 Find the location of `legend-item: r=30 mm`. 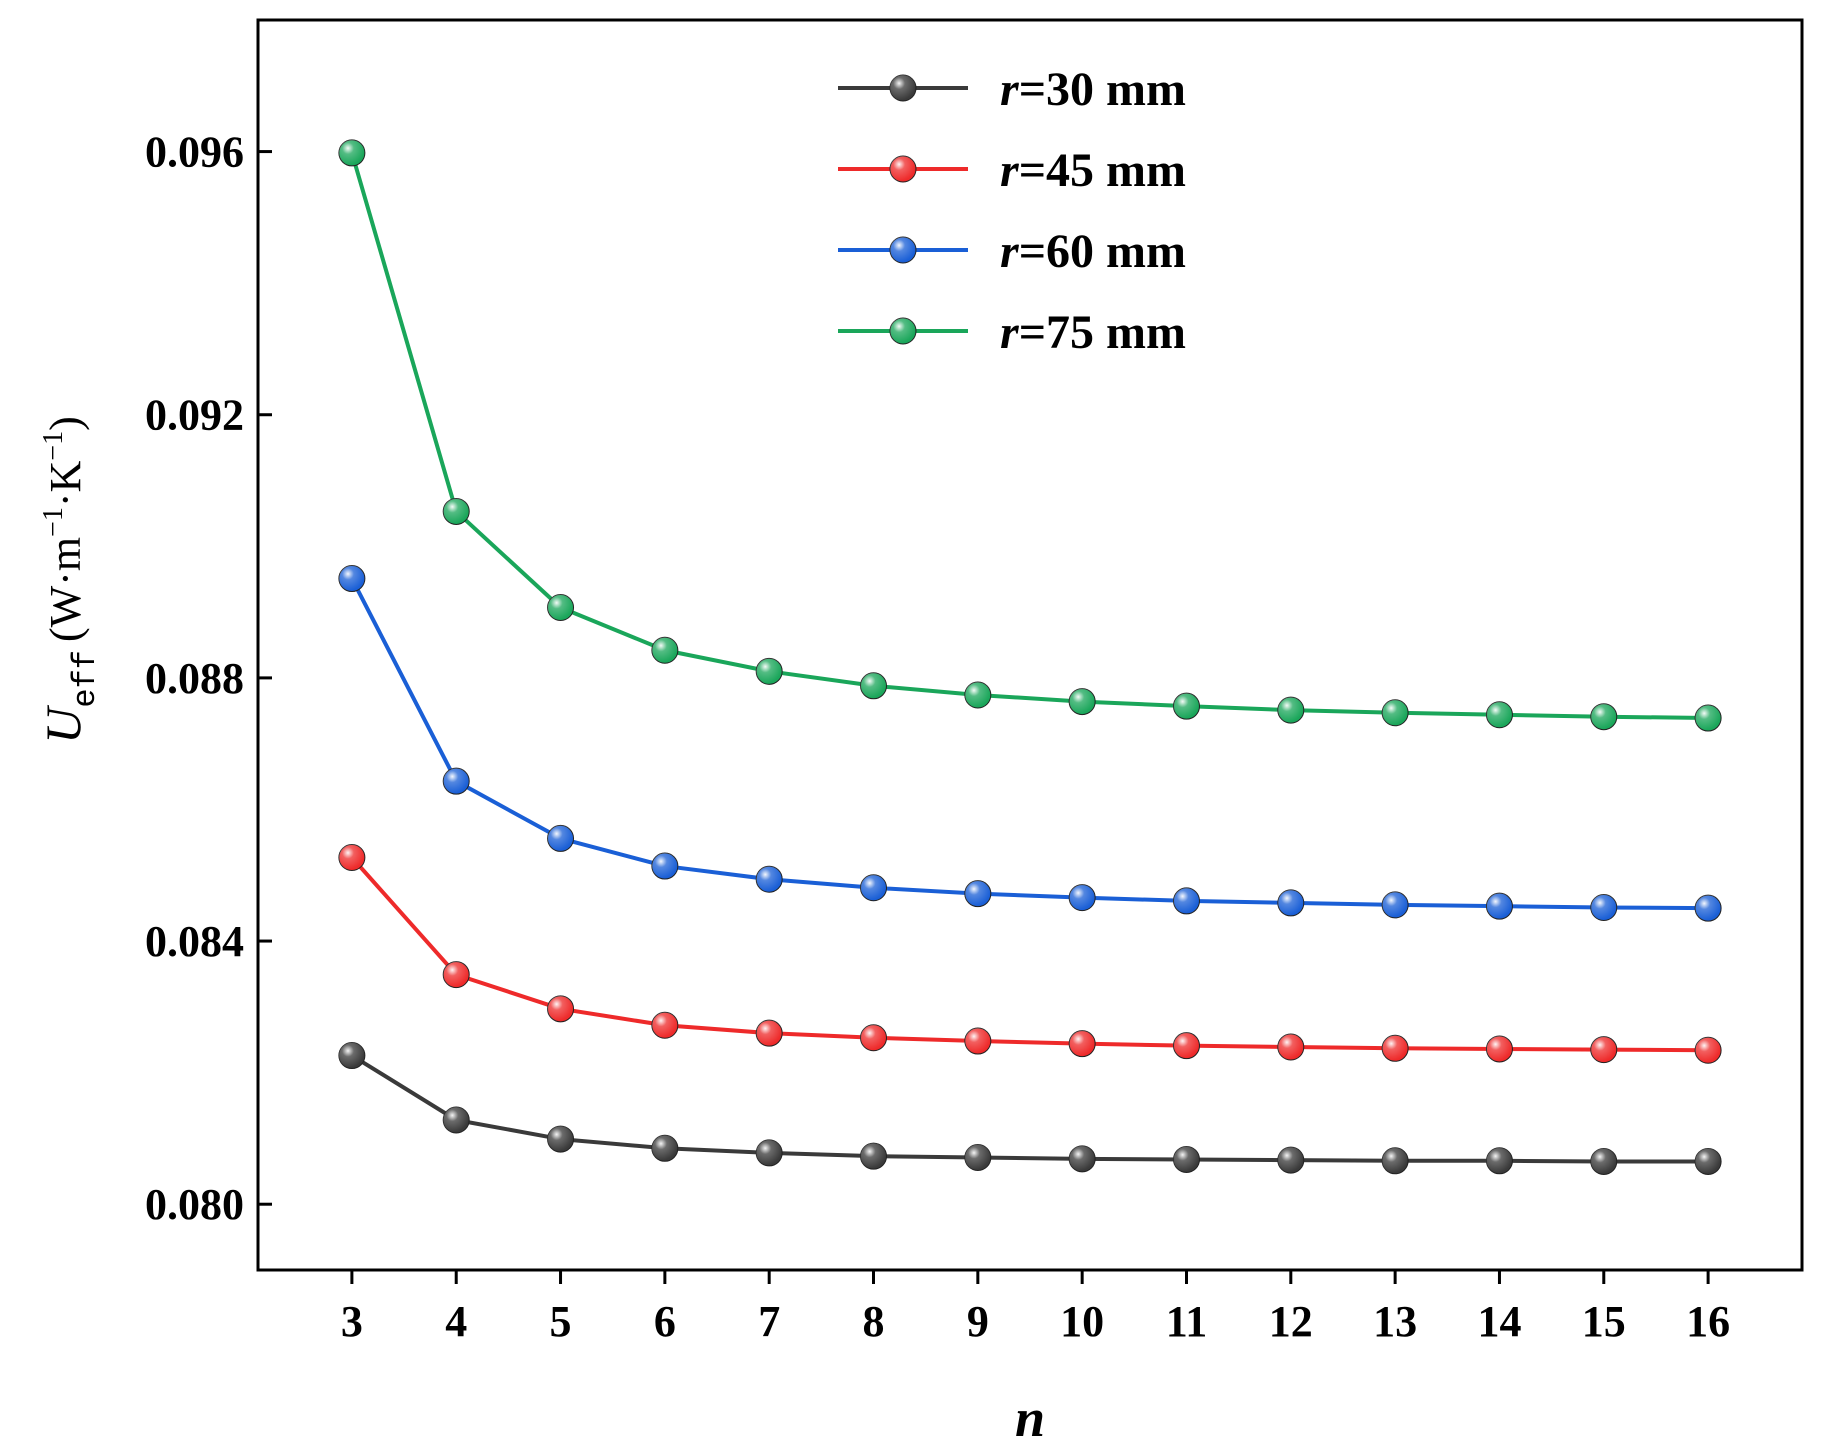

legend-item: r=30 mm is located at coordinates (1012, 89).